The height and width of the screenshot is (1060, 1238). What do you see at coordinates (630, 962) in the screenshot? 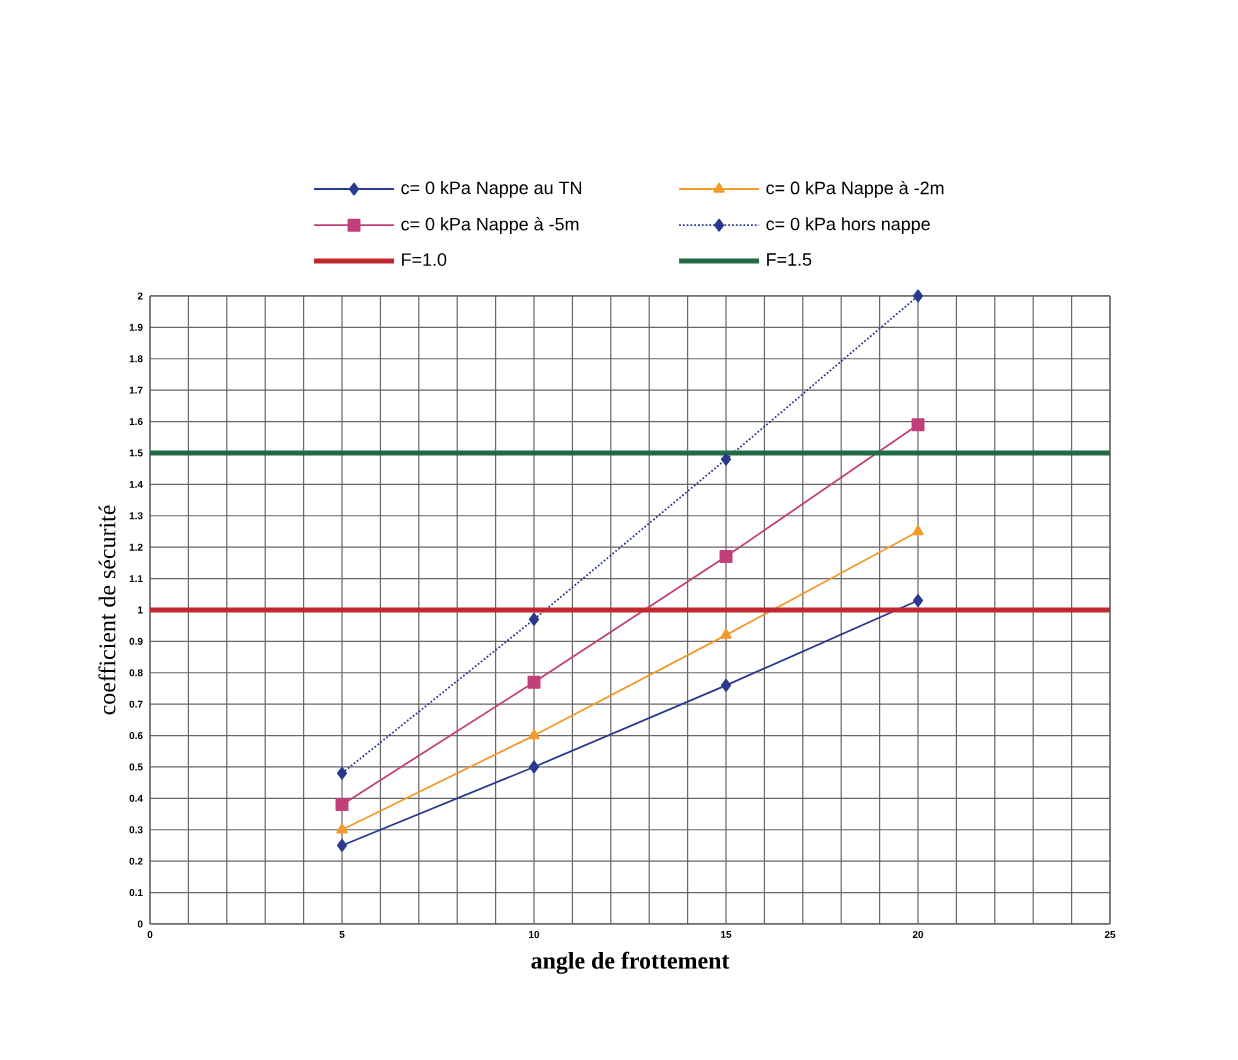
I see `x-axis-title: angle de frottement` at bounding box center [630, 962].